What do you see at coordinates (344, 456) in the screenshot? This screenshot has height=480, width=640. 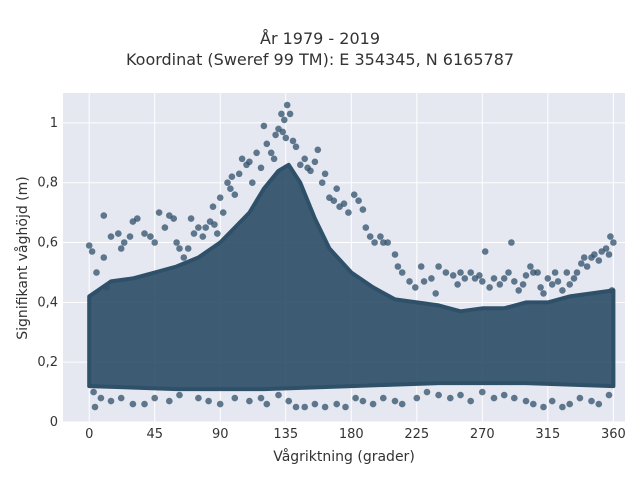 I see `x-axis-title: Vågriktning (grader)` at bounding box center [344, 456].